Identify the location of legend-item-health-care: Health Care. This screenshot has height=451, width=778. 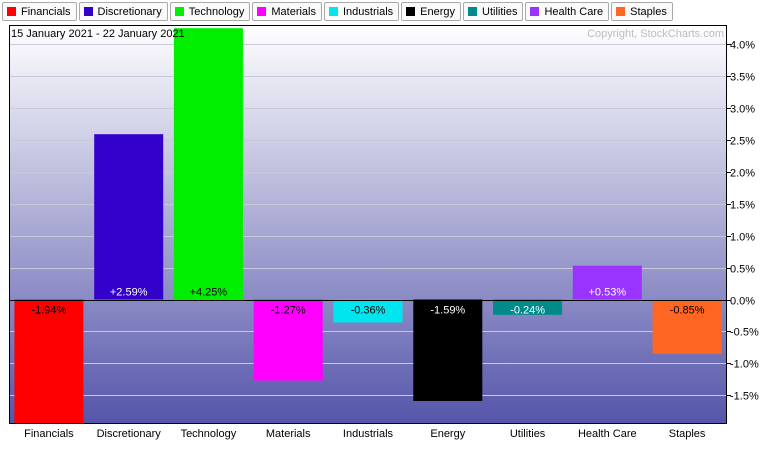
(567, 11).